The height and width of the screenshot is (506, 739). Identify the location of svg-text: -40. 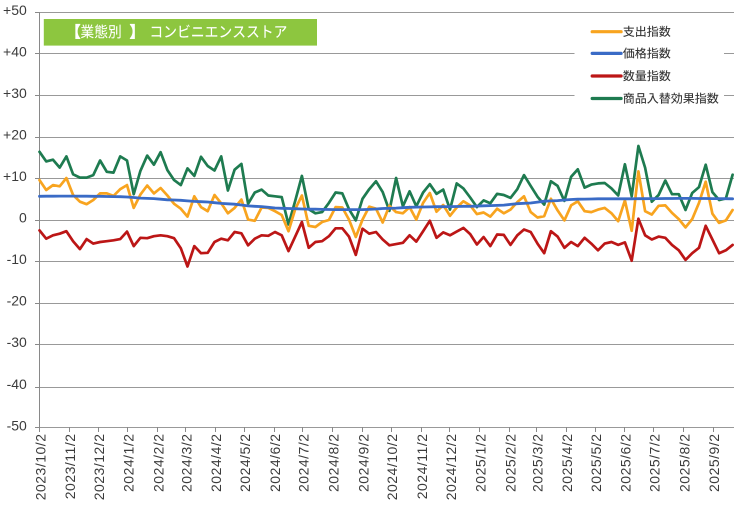
(17, 384).